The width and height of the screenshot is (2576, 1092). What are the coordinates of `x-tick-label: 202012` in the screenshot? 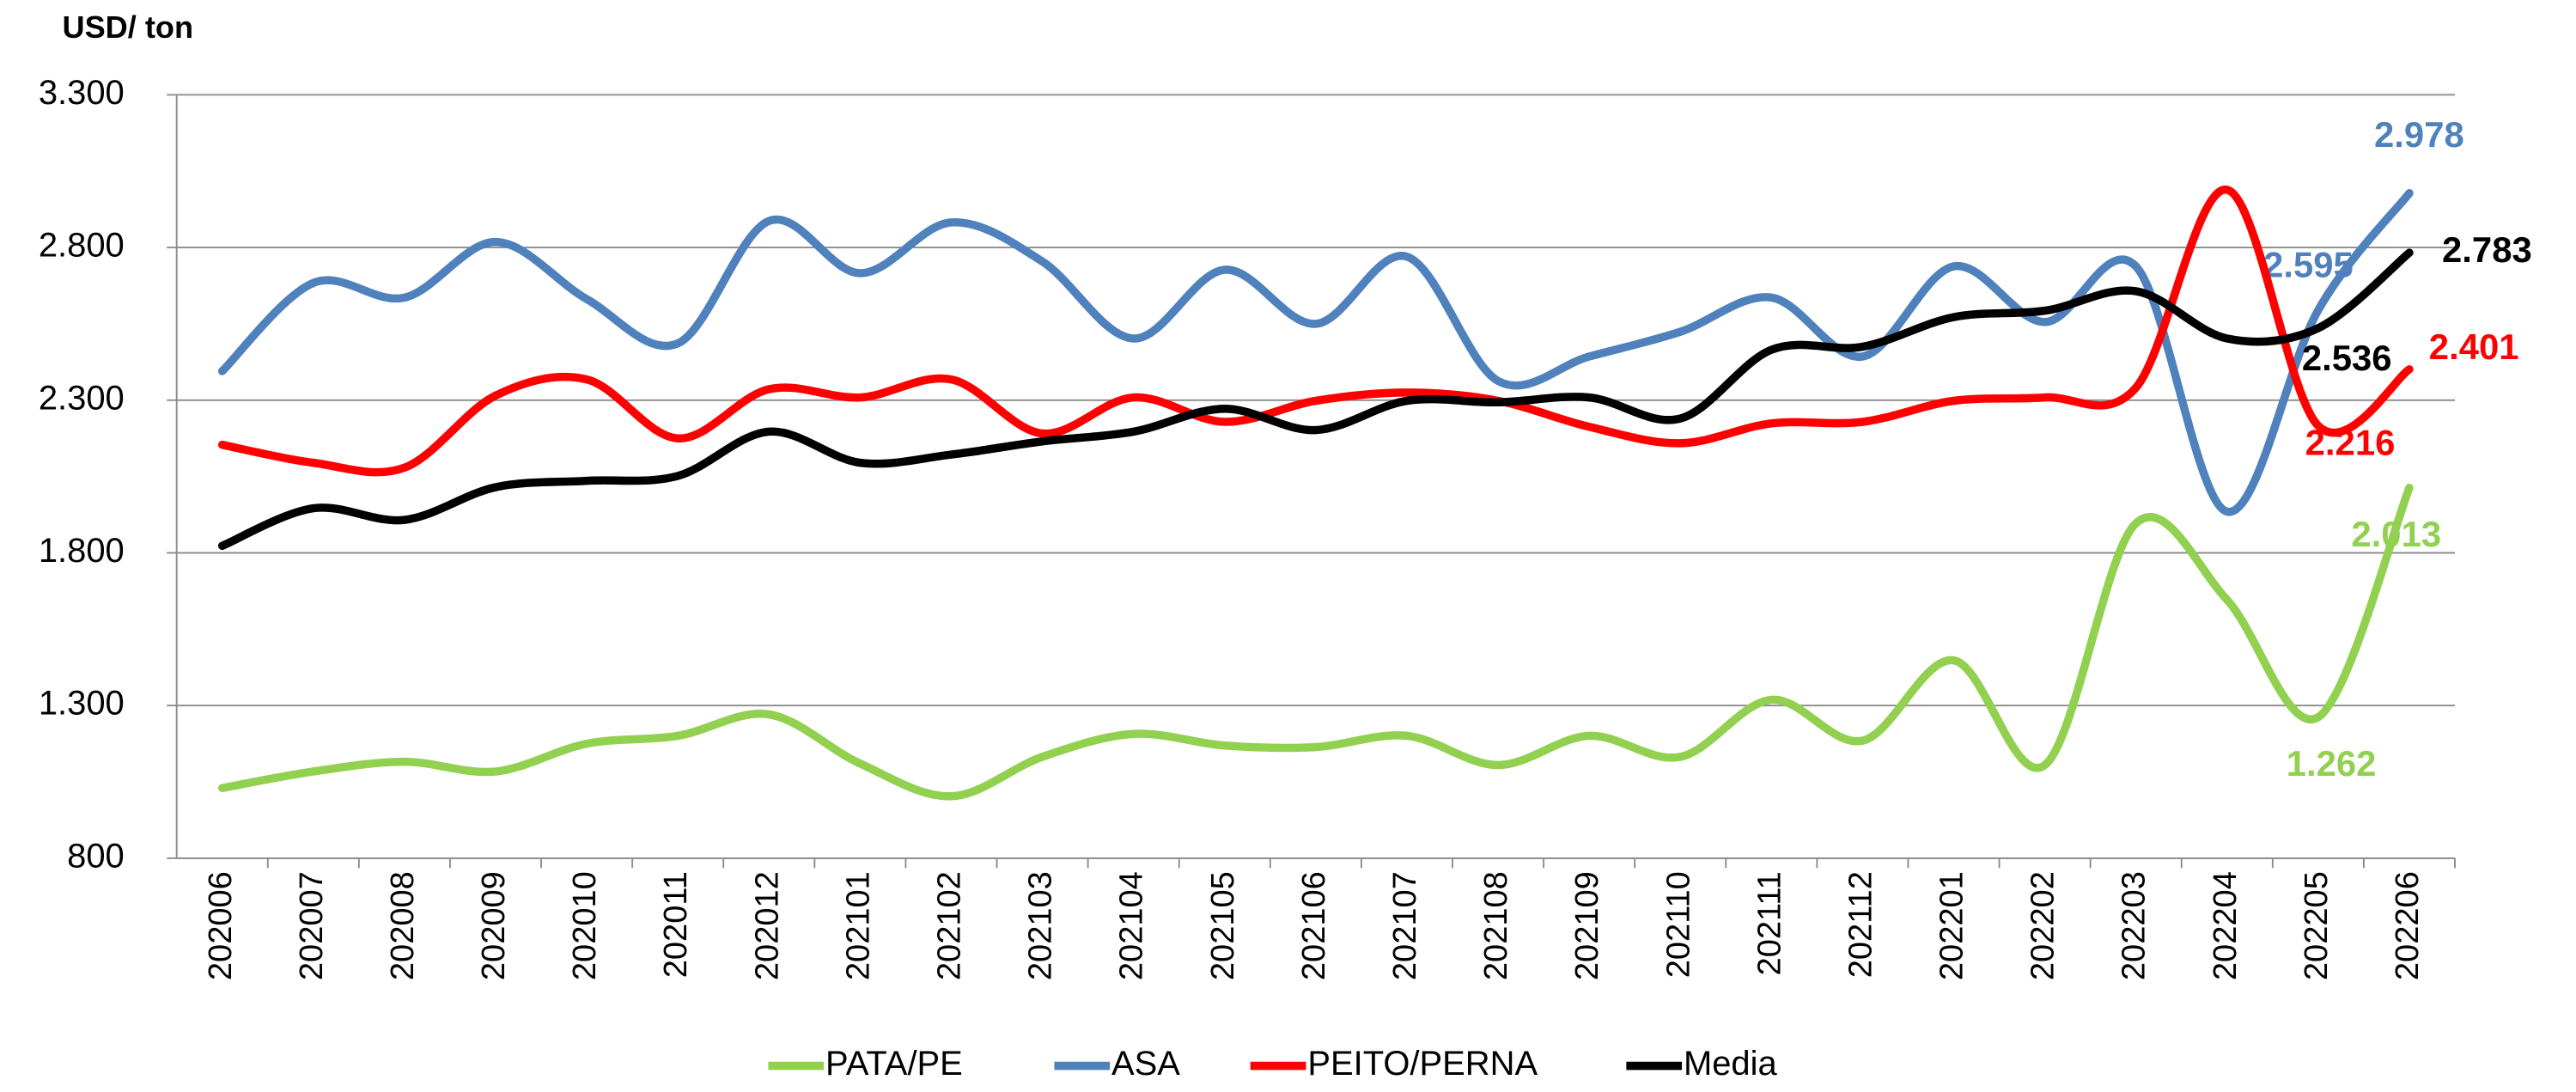 It's located at (767, 926).